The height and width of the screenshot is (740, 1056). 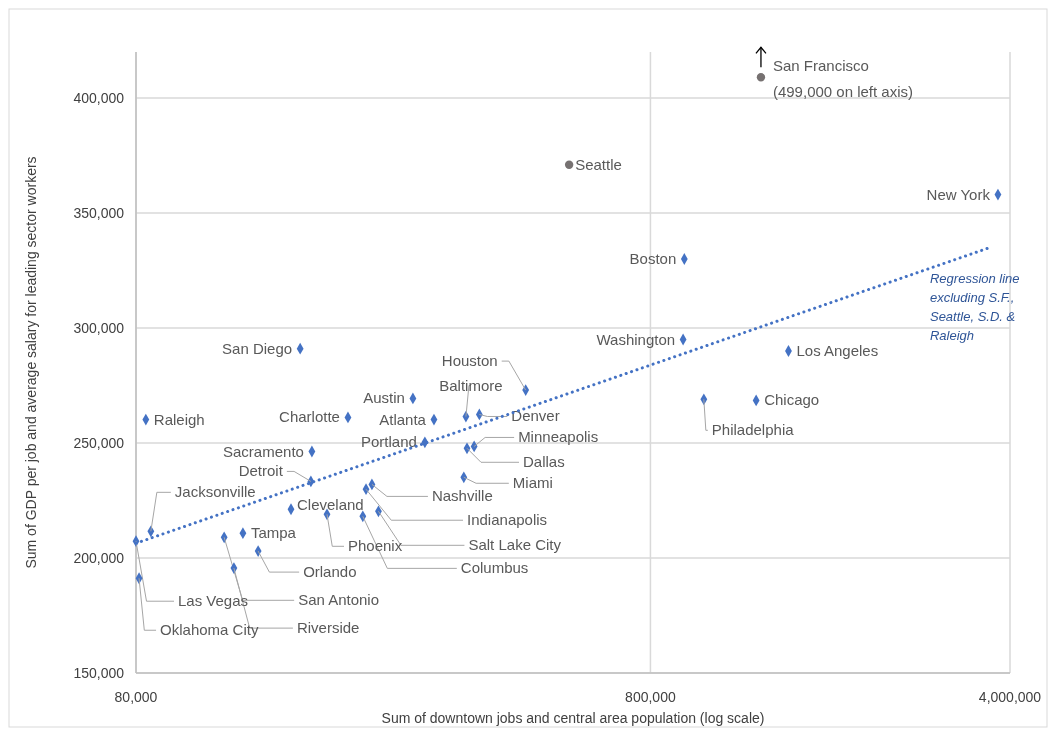 I want to click on series-label: San Francisco, so click(x=820, y=66).